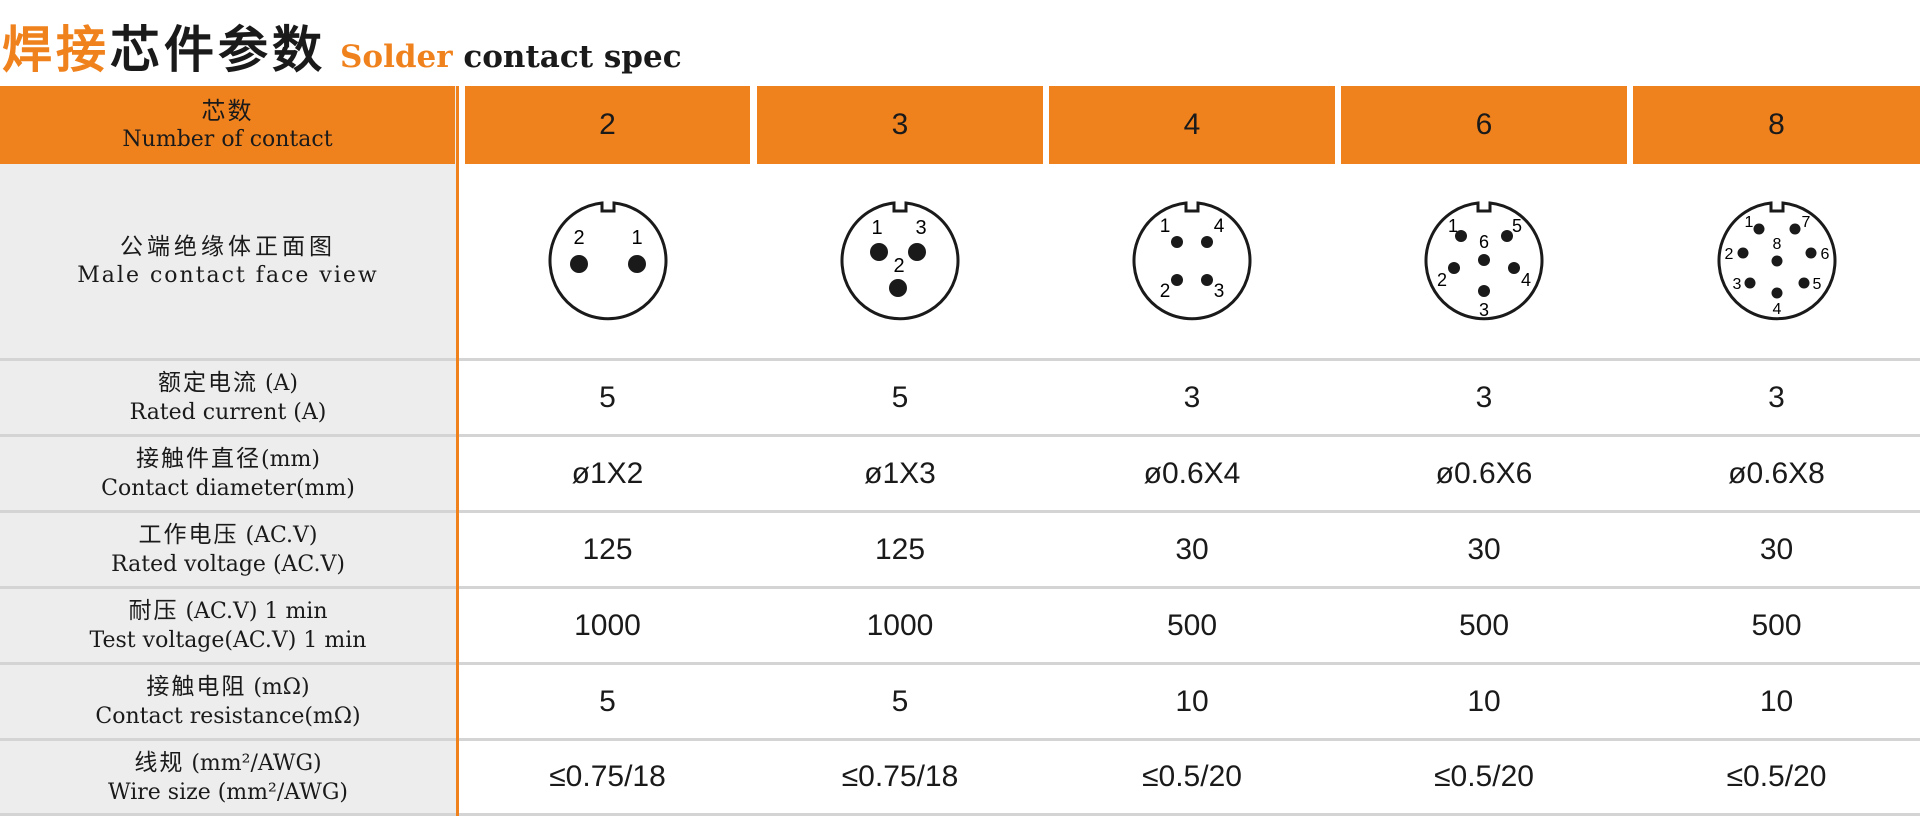  I want to click on connector-face-icon: 2 1, so click(607, 261).